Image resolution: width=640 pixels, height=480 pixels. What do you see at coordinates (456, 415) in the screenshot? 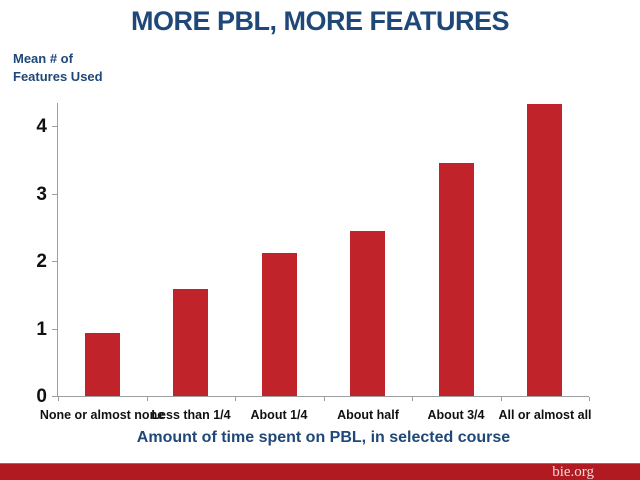
I see `x-category-label: About 3/4` at bounding box center [456, 415].